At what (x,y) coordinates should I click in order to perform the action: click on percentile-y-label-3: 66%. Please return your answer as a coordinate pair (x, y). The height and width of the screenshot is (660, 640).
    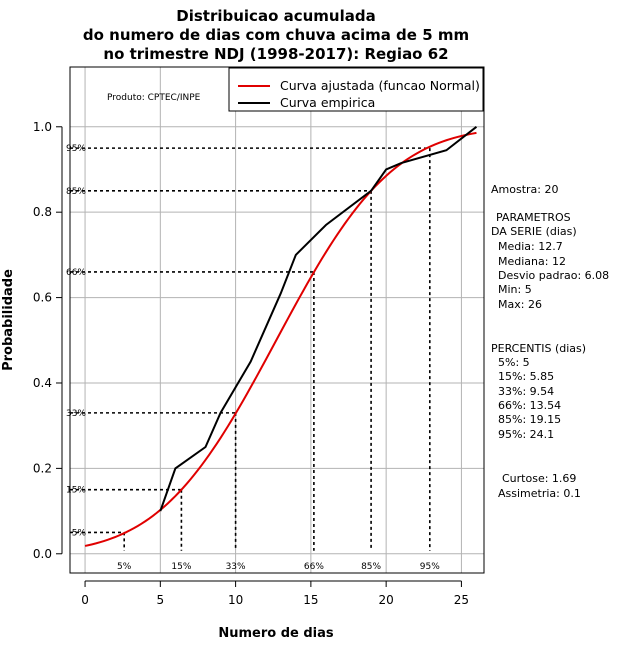
    Looking at the image, I should click on (76, 273).